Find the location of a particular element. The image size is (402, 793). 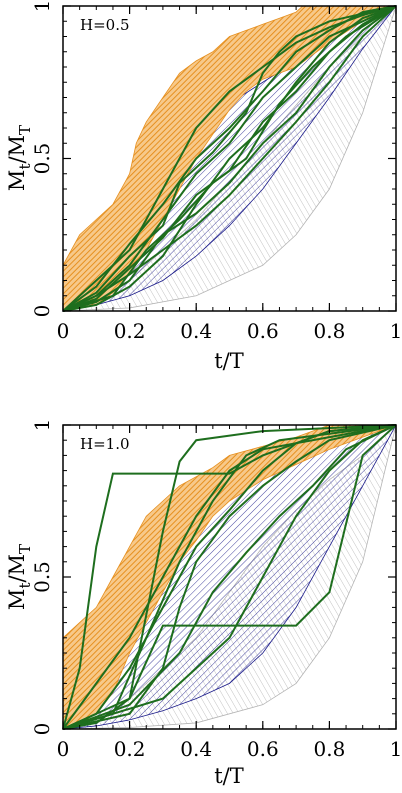

annotation-label: H=1.0 is located at coordinates (105, 444).